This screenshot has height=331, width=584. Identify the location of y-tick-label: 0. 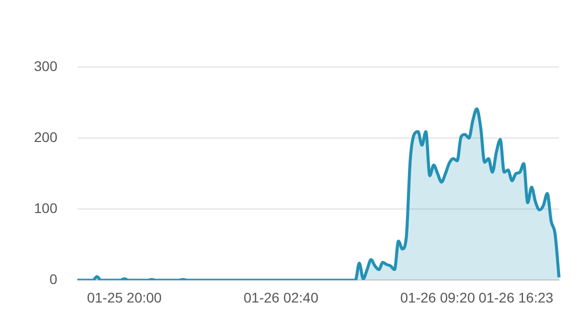
(54, 279).